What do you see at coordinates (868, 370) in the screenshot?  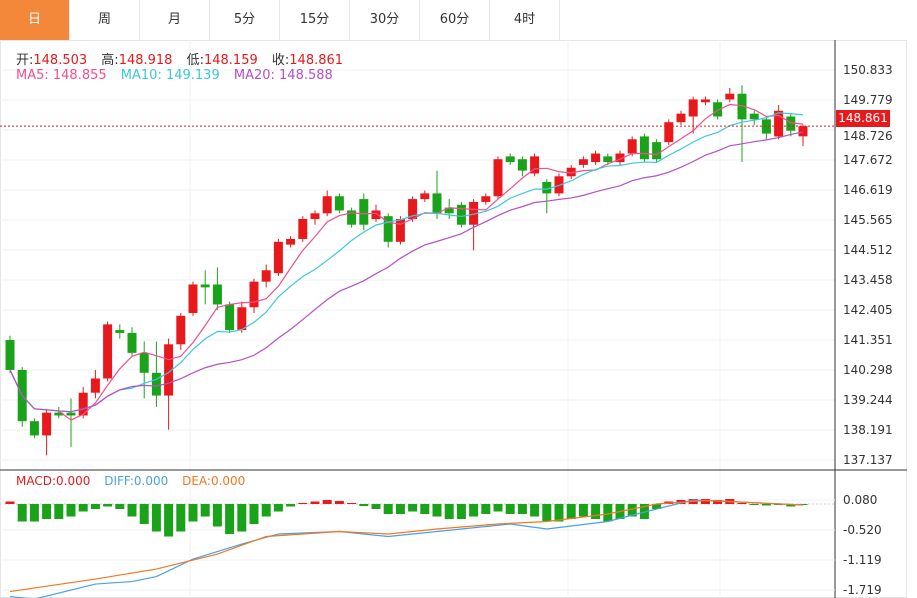 I see `price-tick: 140.298` at bounding box center [868, 370].